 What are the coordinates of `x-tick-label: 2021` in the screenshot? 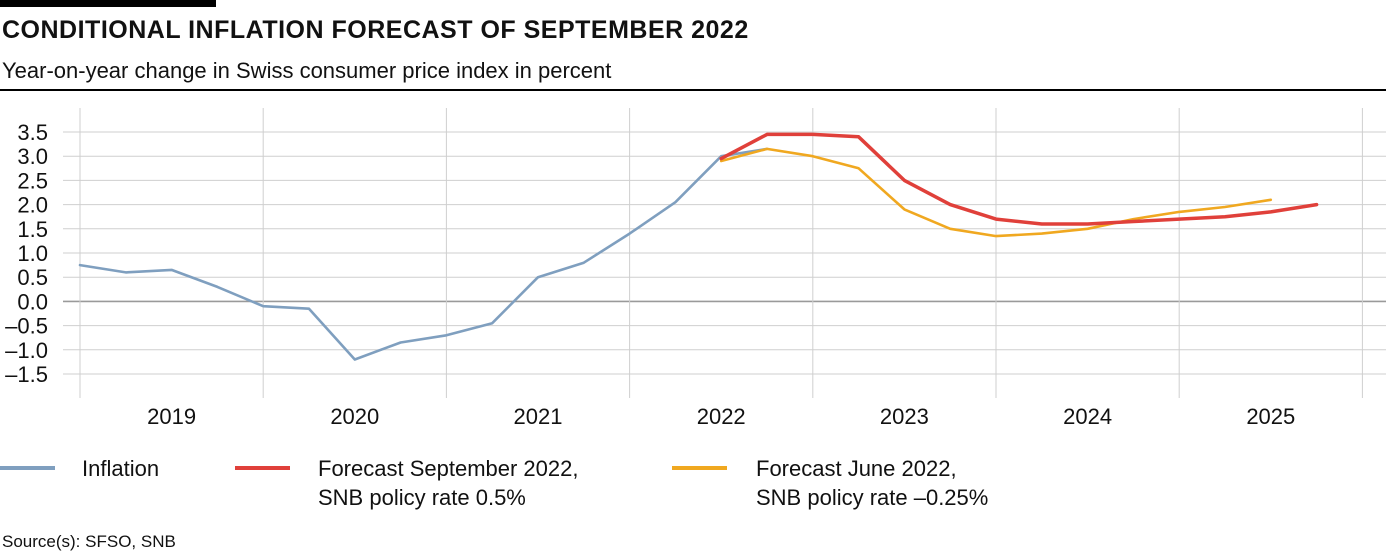 It's located at (538, 416).